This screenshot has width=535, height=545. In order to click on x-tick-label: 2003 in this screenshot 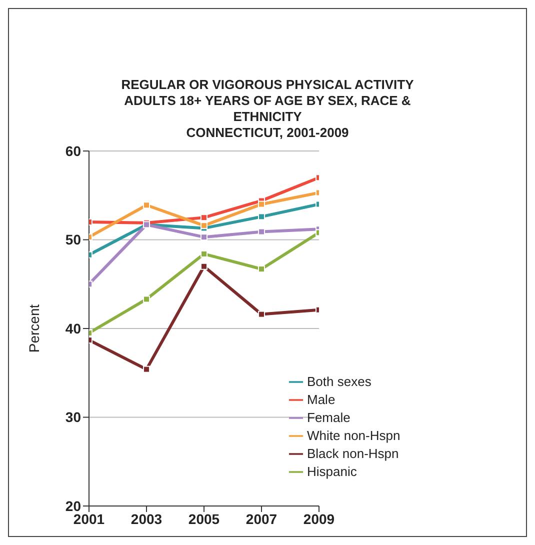, I will do `click(146, 518)`.